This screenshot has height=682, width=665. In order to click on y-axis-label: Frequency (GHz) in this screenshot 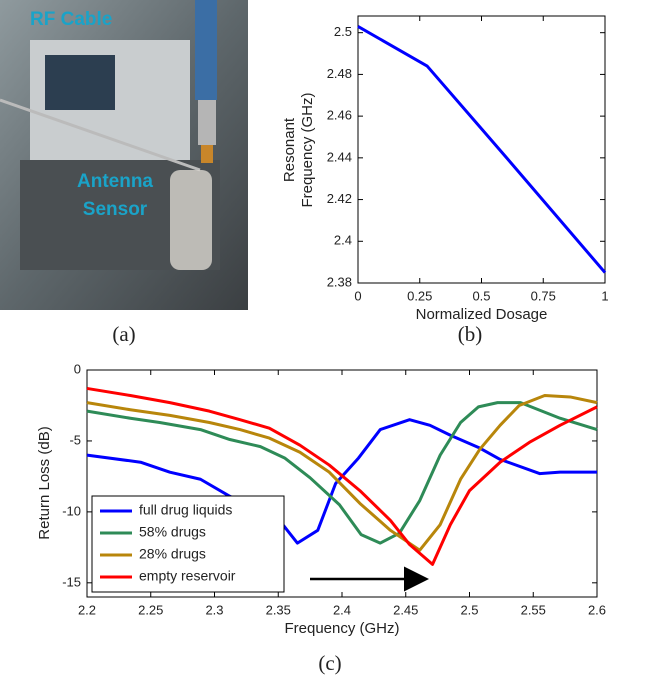, I will do `click(307, 149)`.